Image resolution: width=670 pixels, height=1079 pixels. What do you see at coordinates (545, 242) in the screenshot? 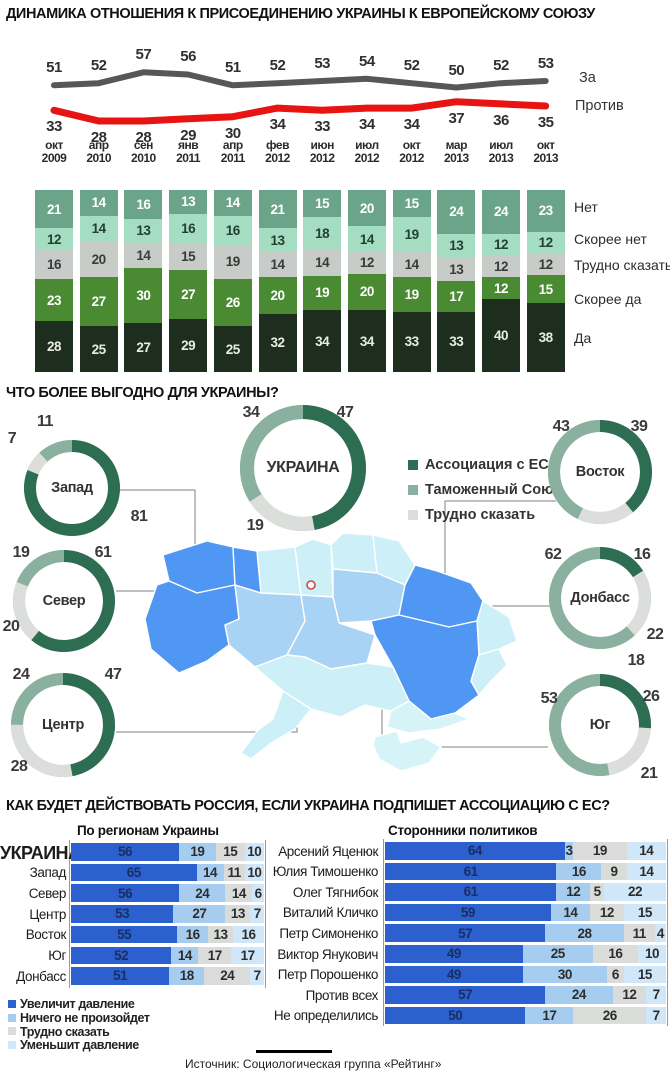
I see `segment-Скорее нет: 12` at bounding box center [545, 242].